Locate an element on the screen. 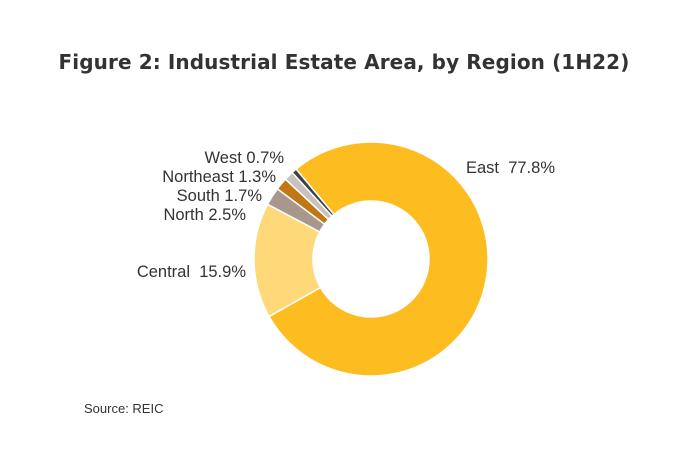 The width and height of the screenshot is (688, 471). slice-west is located at coordinates (313, 193).